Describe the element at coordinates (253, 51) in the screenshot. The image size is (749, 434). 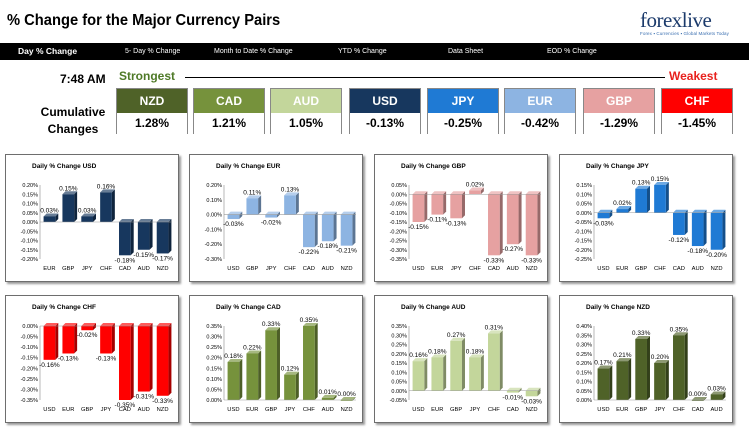
I see `tab-month-to-date-change: Month to Date % Change` at that location.